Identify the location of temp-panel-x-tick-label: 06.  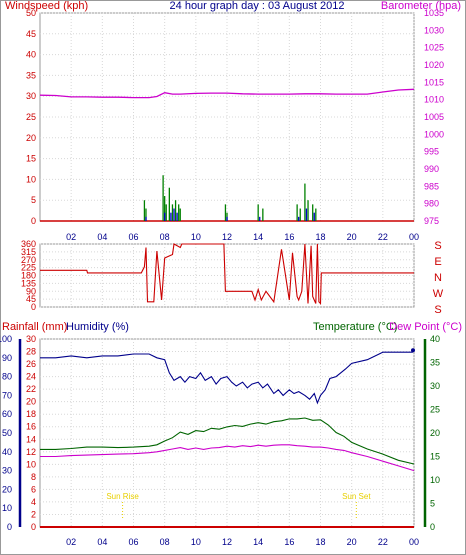
(133, 542).